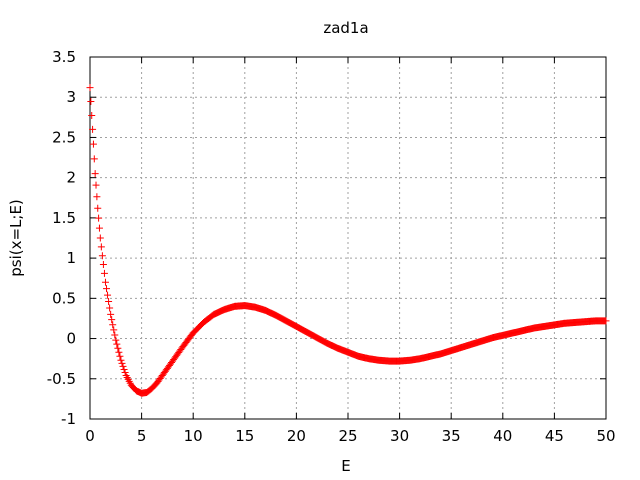 This screenshot has width=640, height=480. Describe the element at coordinates (142, 436) in the screenshot. I see `x-tick-label: 5` at that location.